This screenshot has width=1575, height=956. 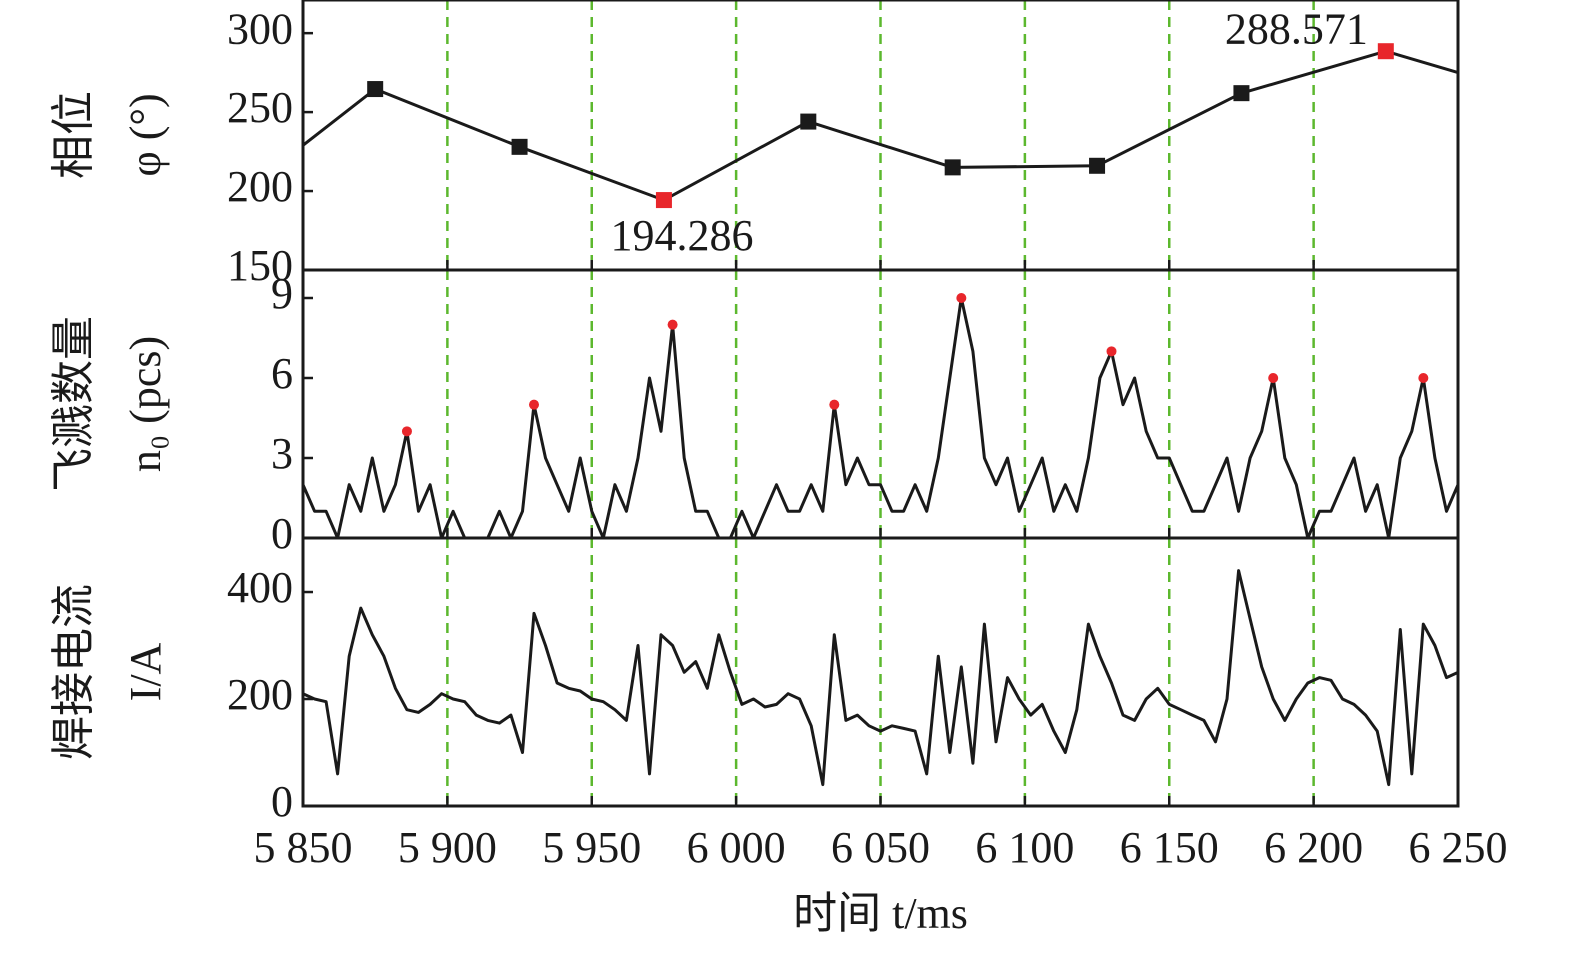 I want to click on y-tick-label: 6, so click(x=282, y=373).